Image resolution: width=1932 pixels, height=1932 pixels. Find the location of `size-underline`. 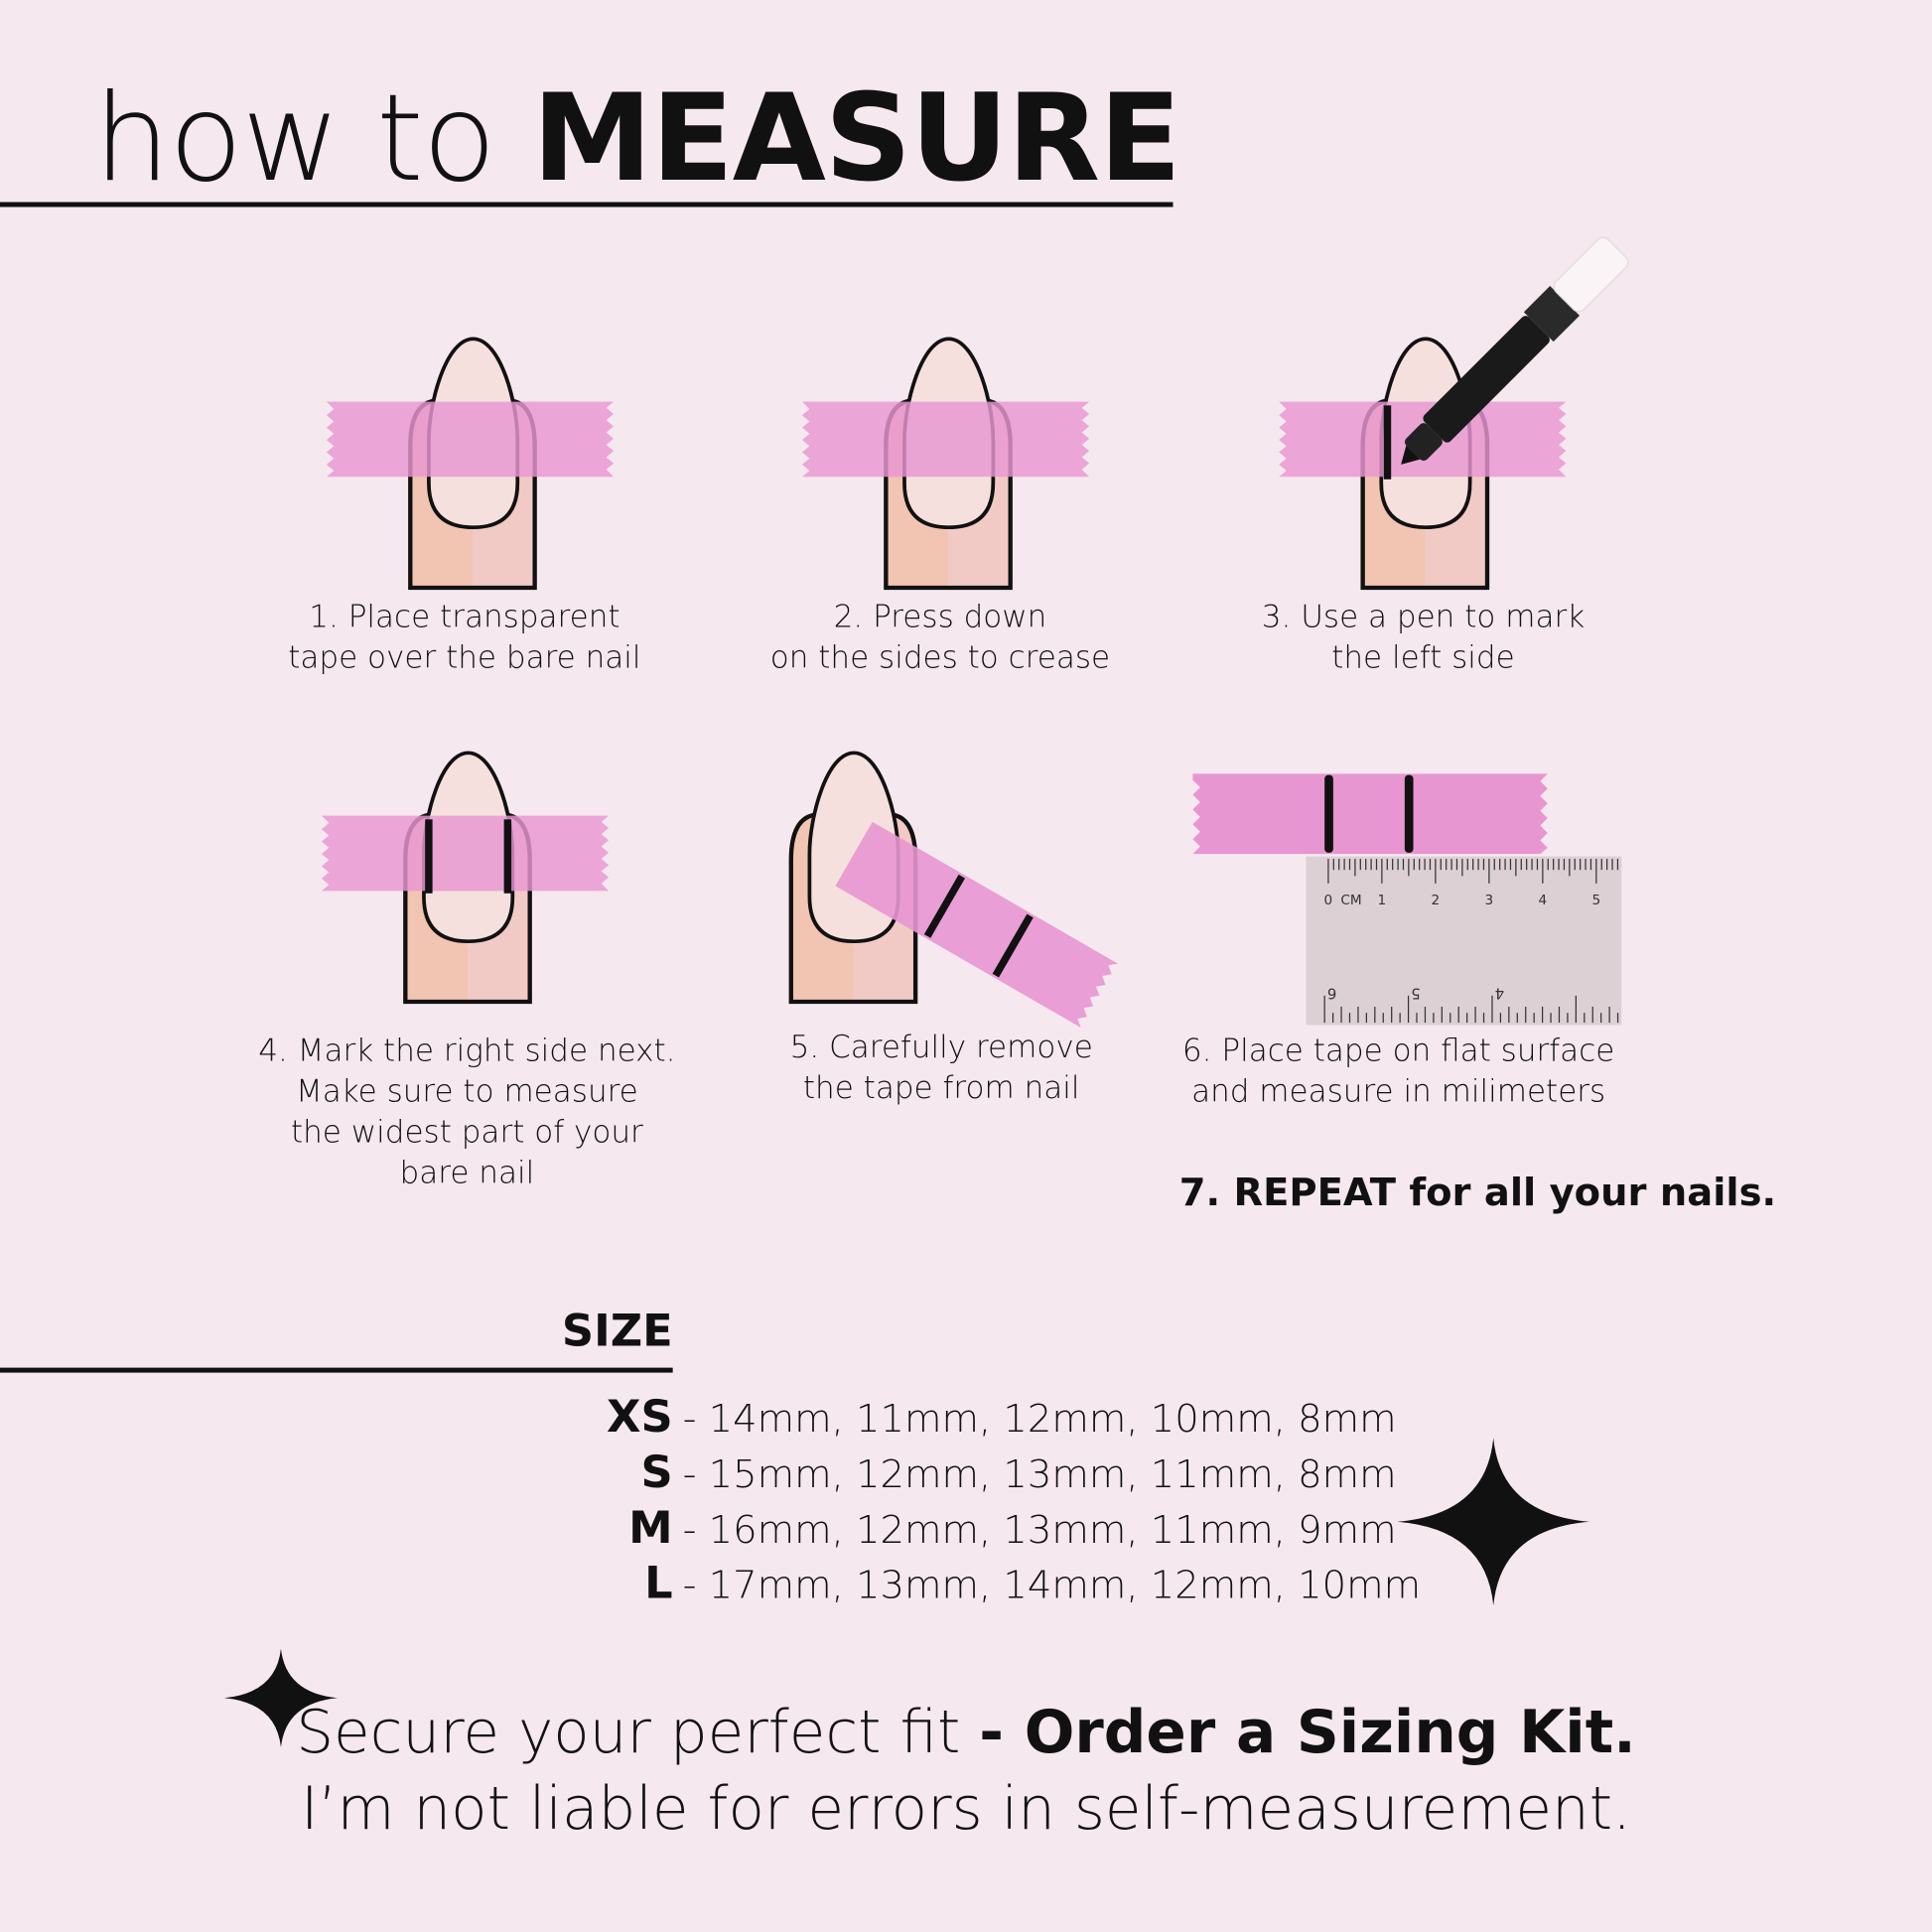

size-underline is located at coordinates (336, 1370).